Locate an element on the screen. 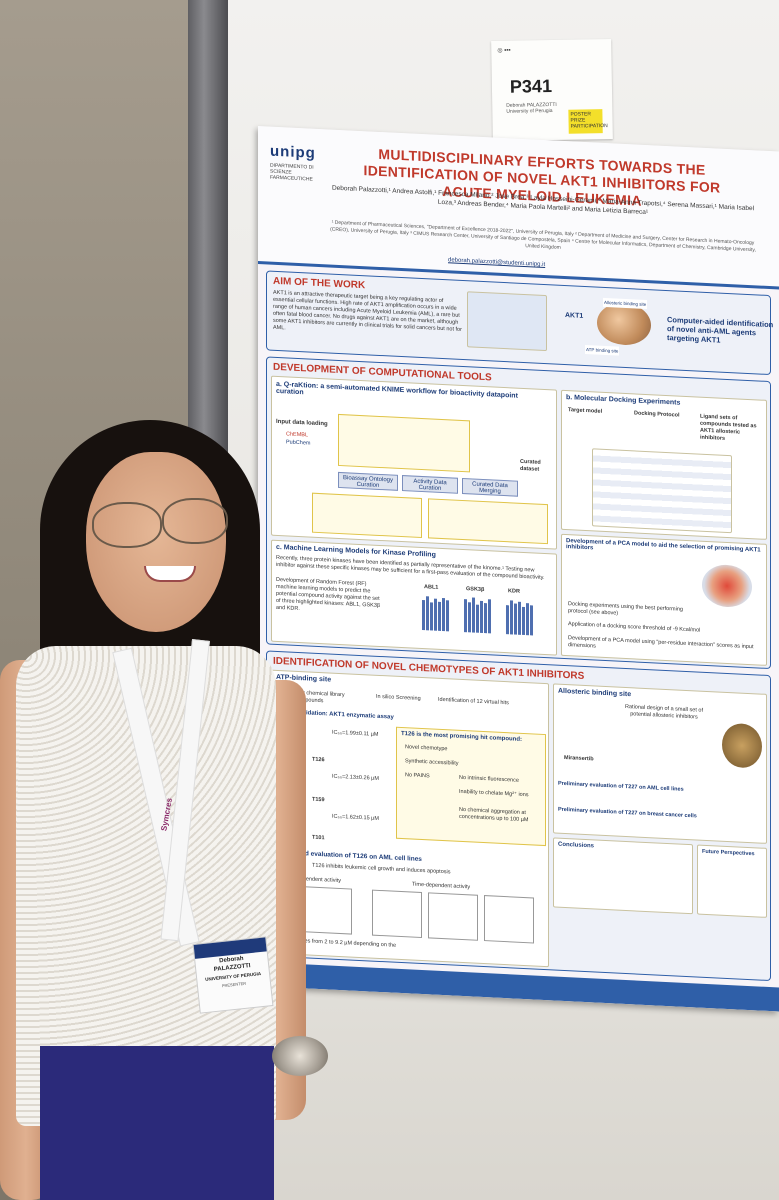 The image size is (779, 1200). gsk3b-bars is located at coordinates (477, 614).